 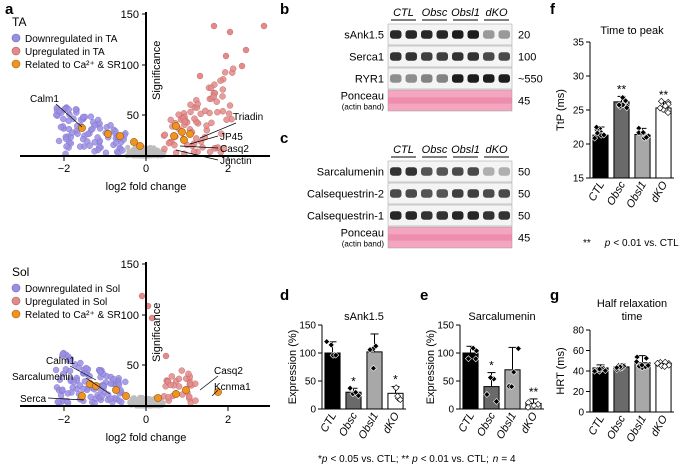 What do you see at coordinates (527, 58) in the screenshot?
I see `blot-kda-b-1: 100` at bounding box center [527, 58].